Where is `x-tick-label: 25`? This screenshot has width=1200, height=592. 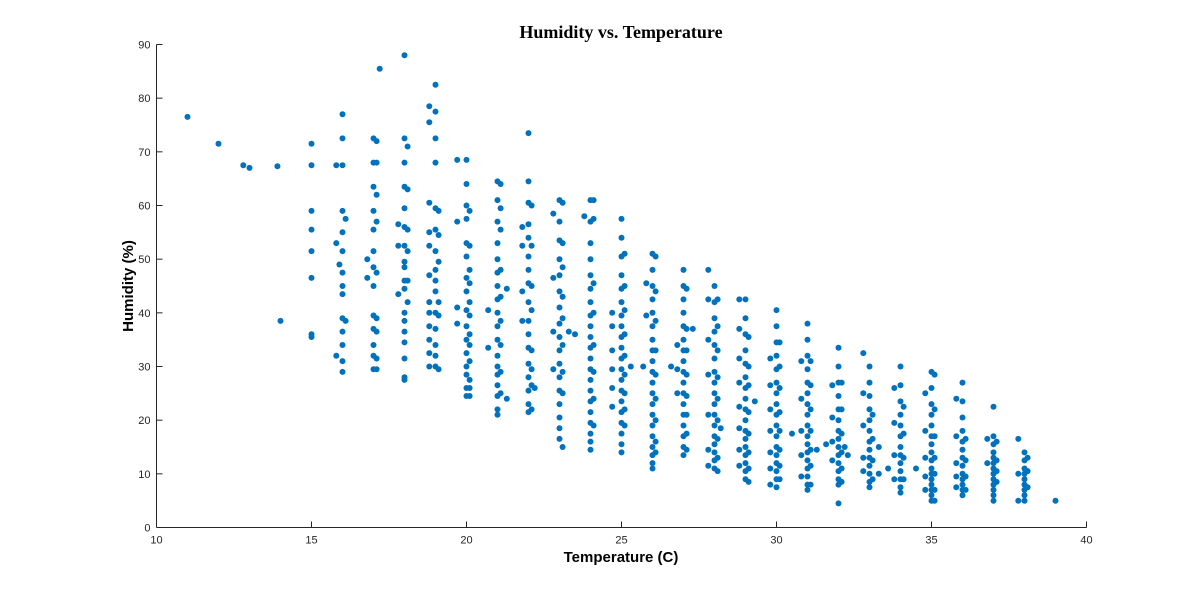 x-tick-label: 25 is located at coordinates (621, 541).